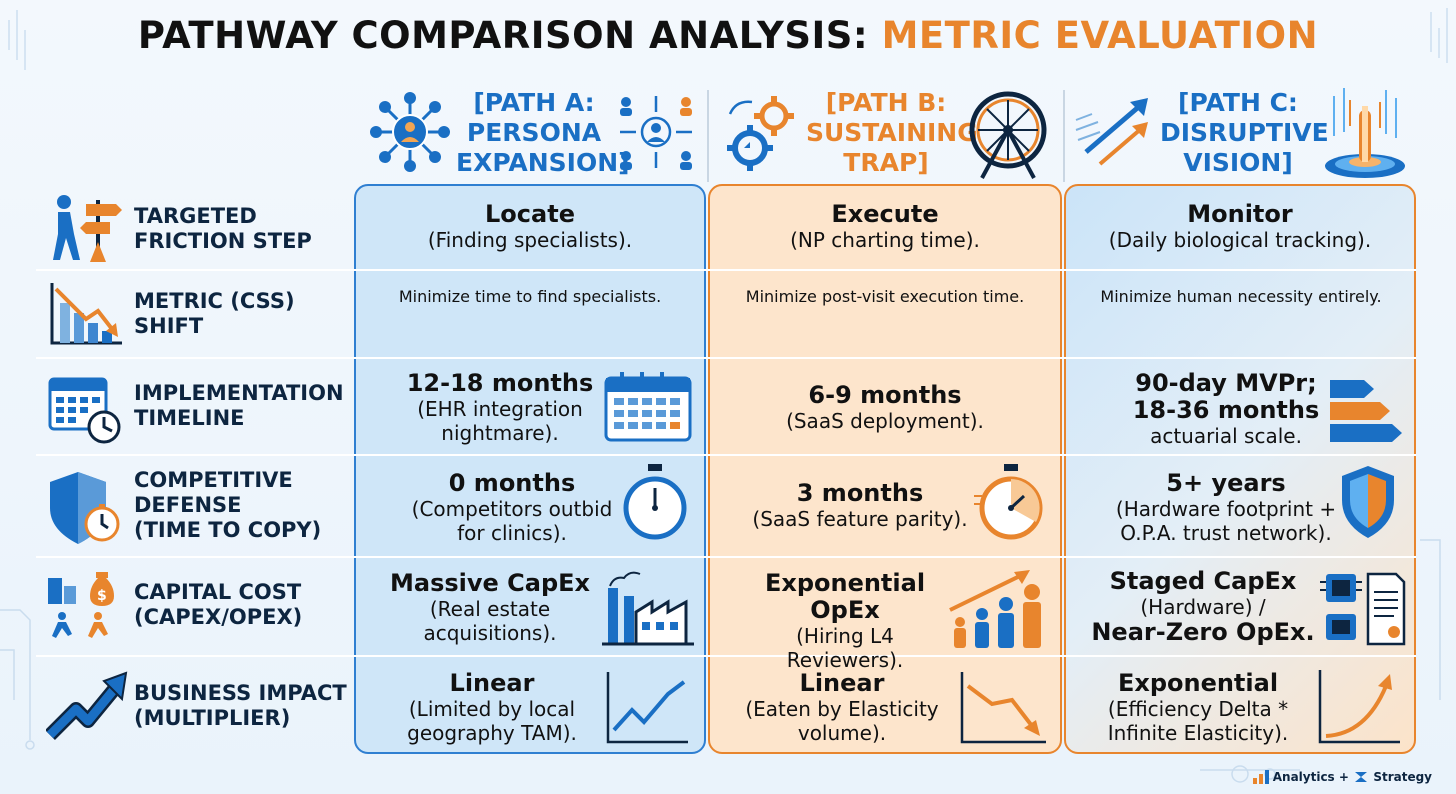 This screenshot has height=794, width=1456. Describe the element at coordinates (534, 102) in the screenshot. I see `path-a-line-1: [PATH A:` at that location.